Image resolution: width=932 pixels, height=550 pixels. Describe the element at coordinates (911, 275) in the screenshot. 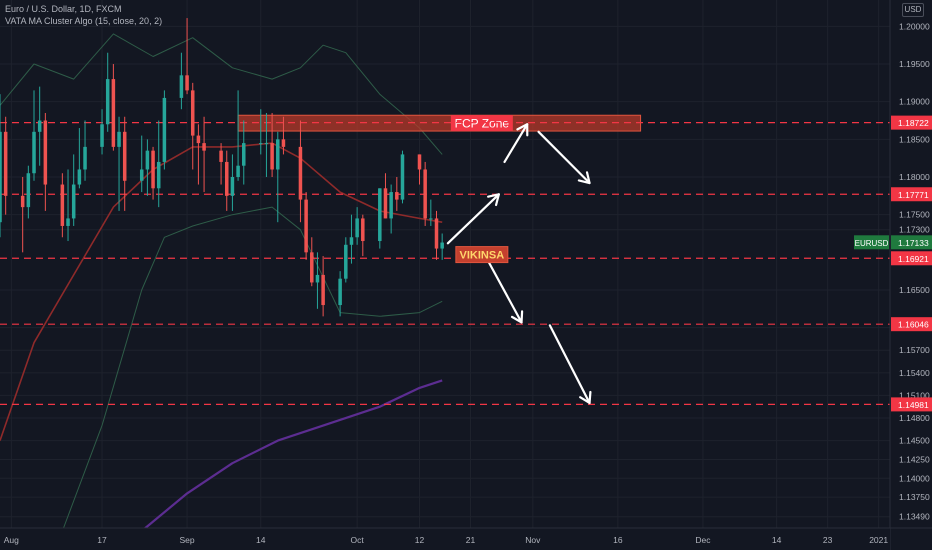

I see `price-axis-background` at that location.